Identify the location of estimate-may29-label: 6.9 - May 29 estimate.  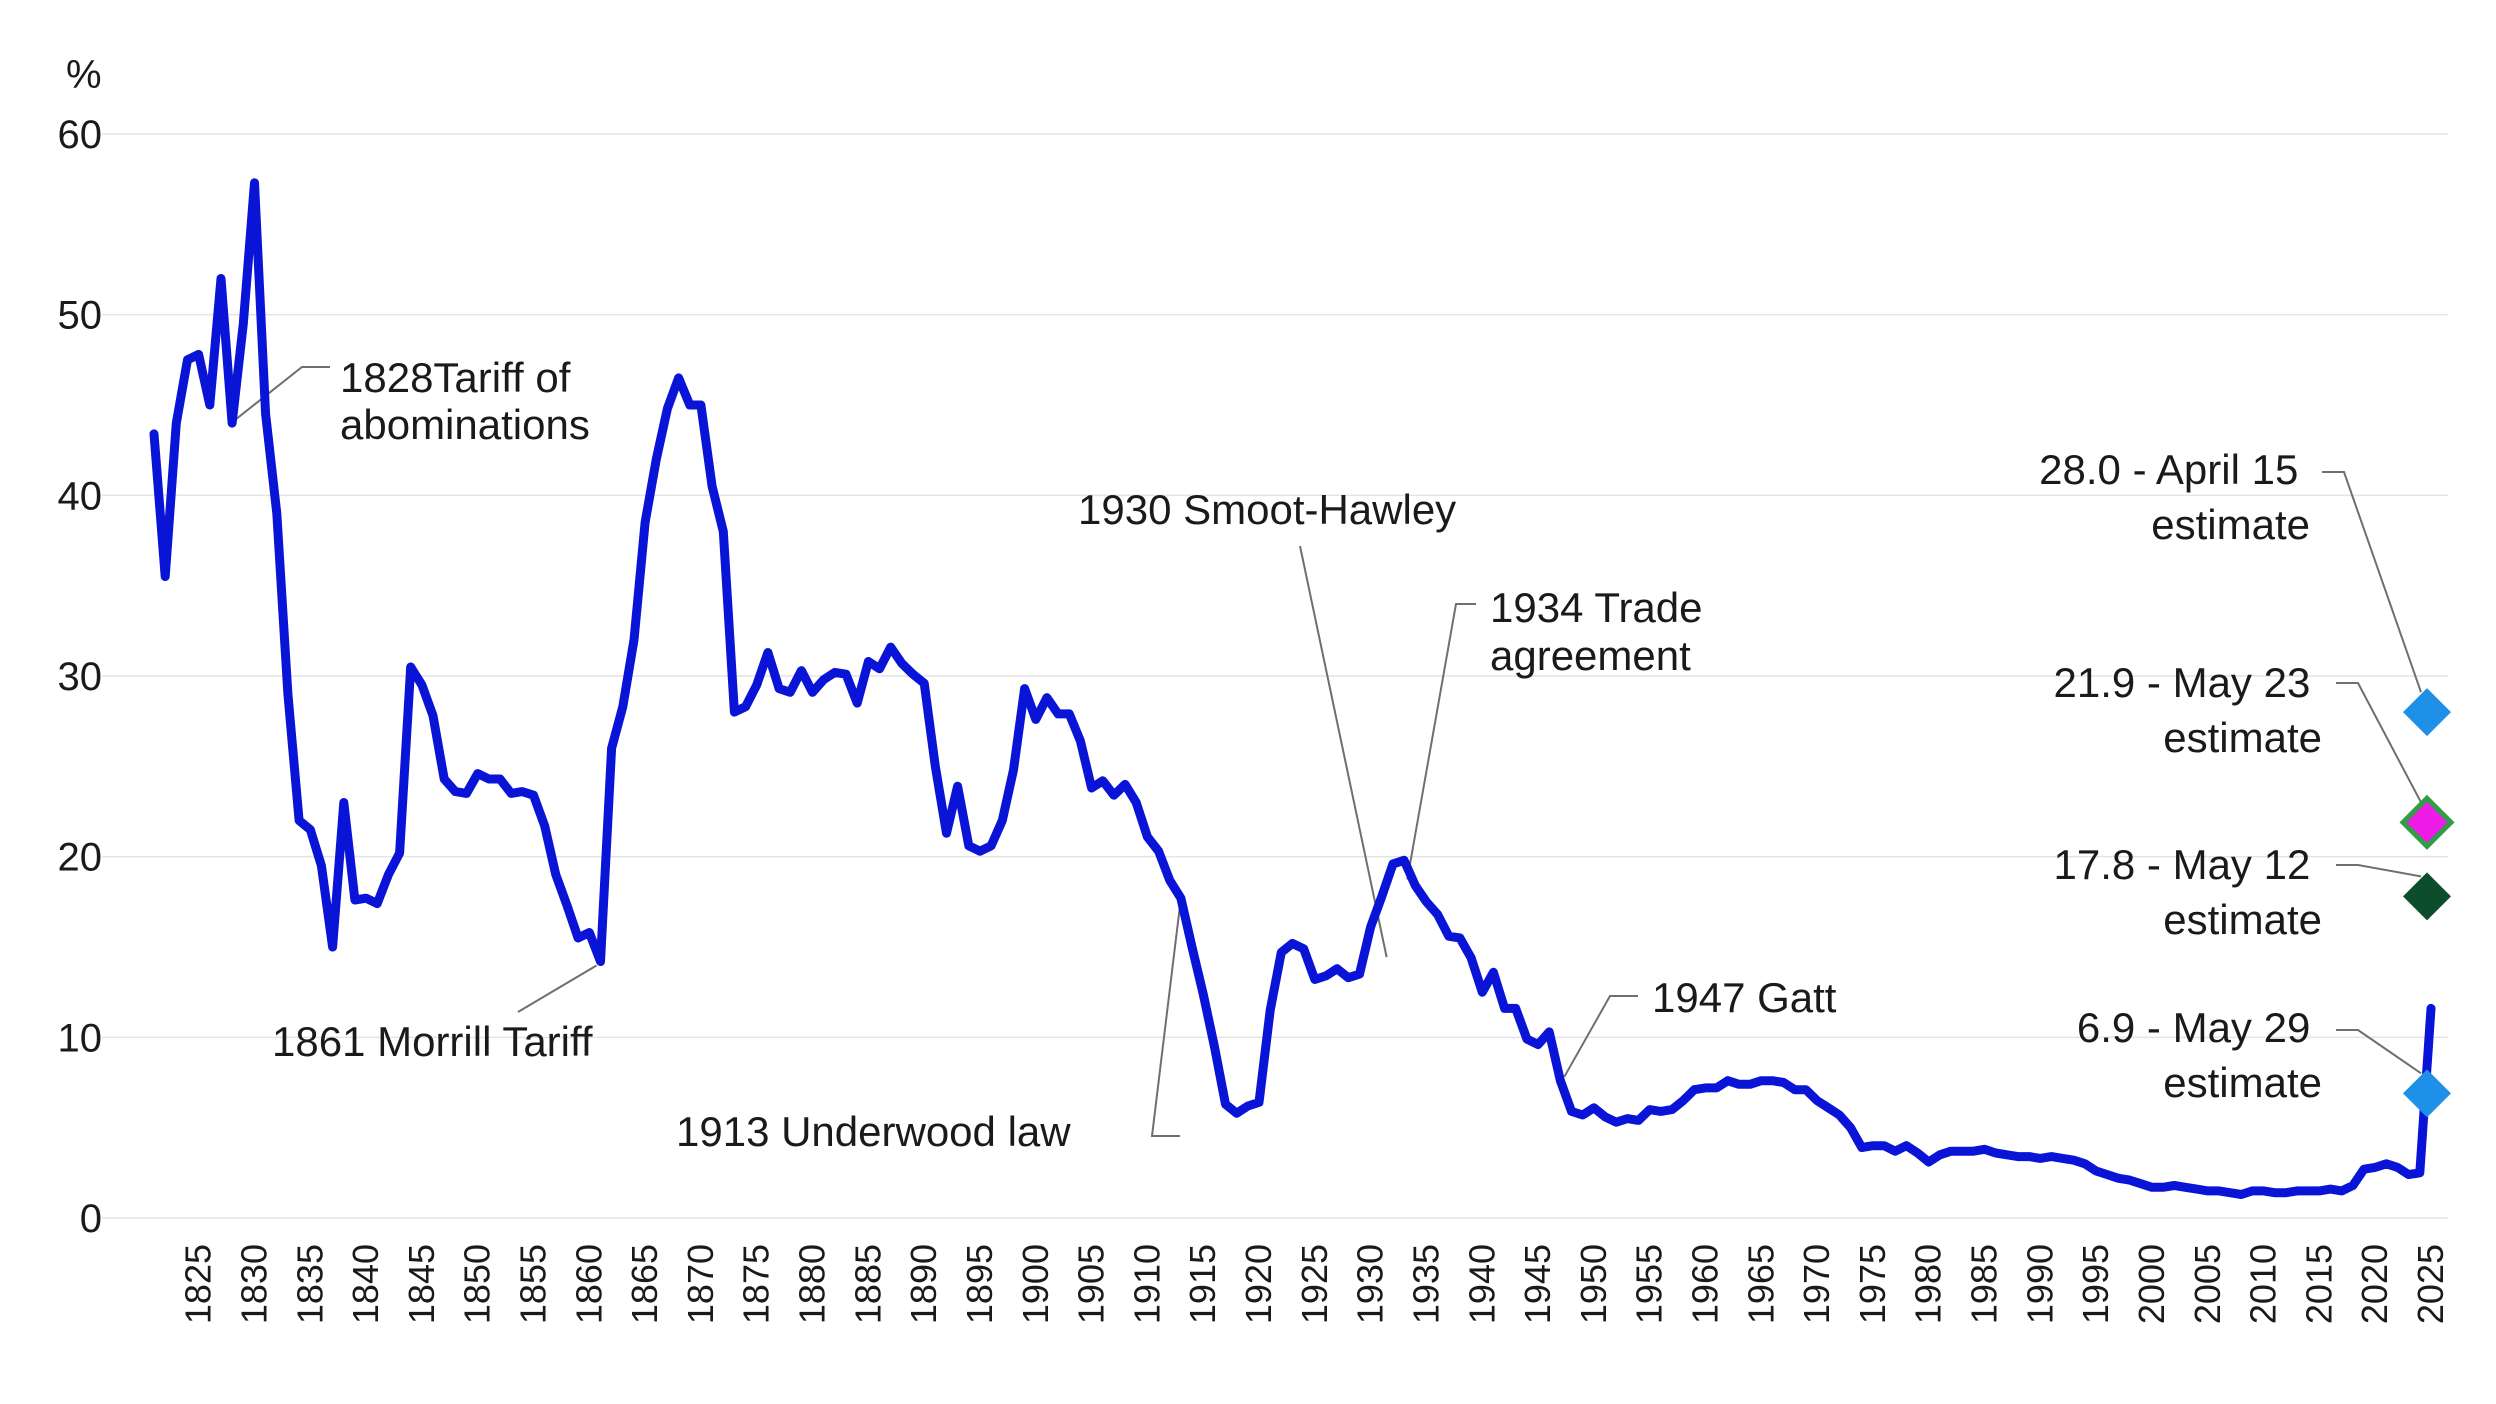
(2199, 1055).